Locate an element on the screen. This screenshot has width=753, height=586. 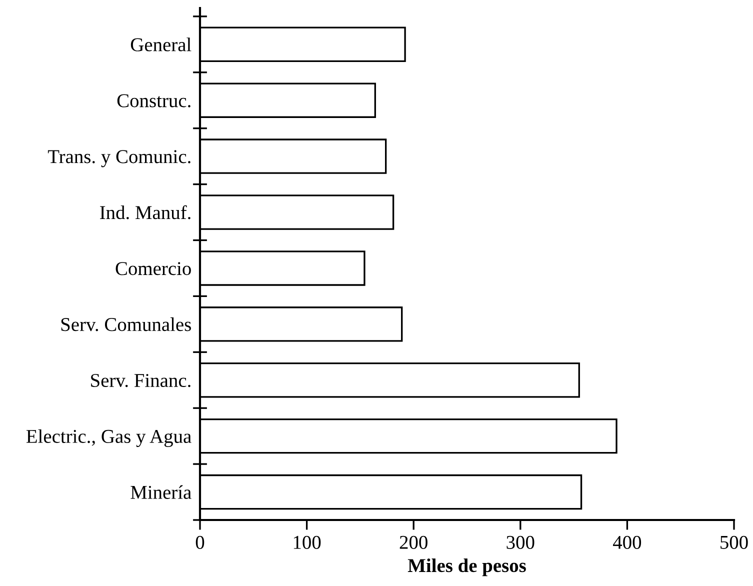
y-tick-label: Electric., Gas y Agua is located at coordinates (109, 438).